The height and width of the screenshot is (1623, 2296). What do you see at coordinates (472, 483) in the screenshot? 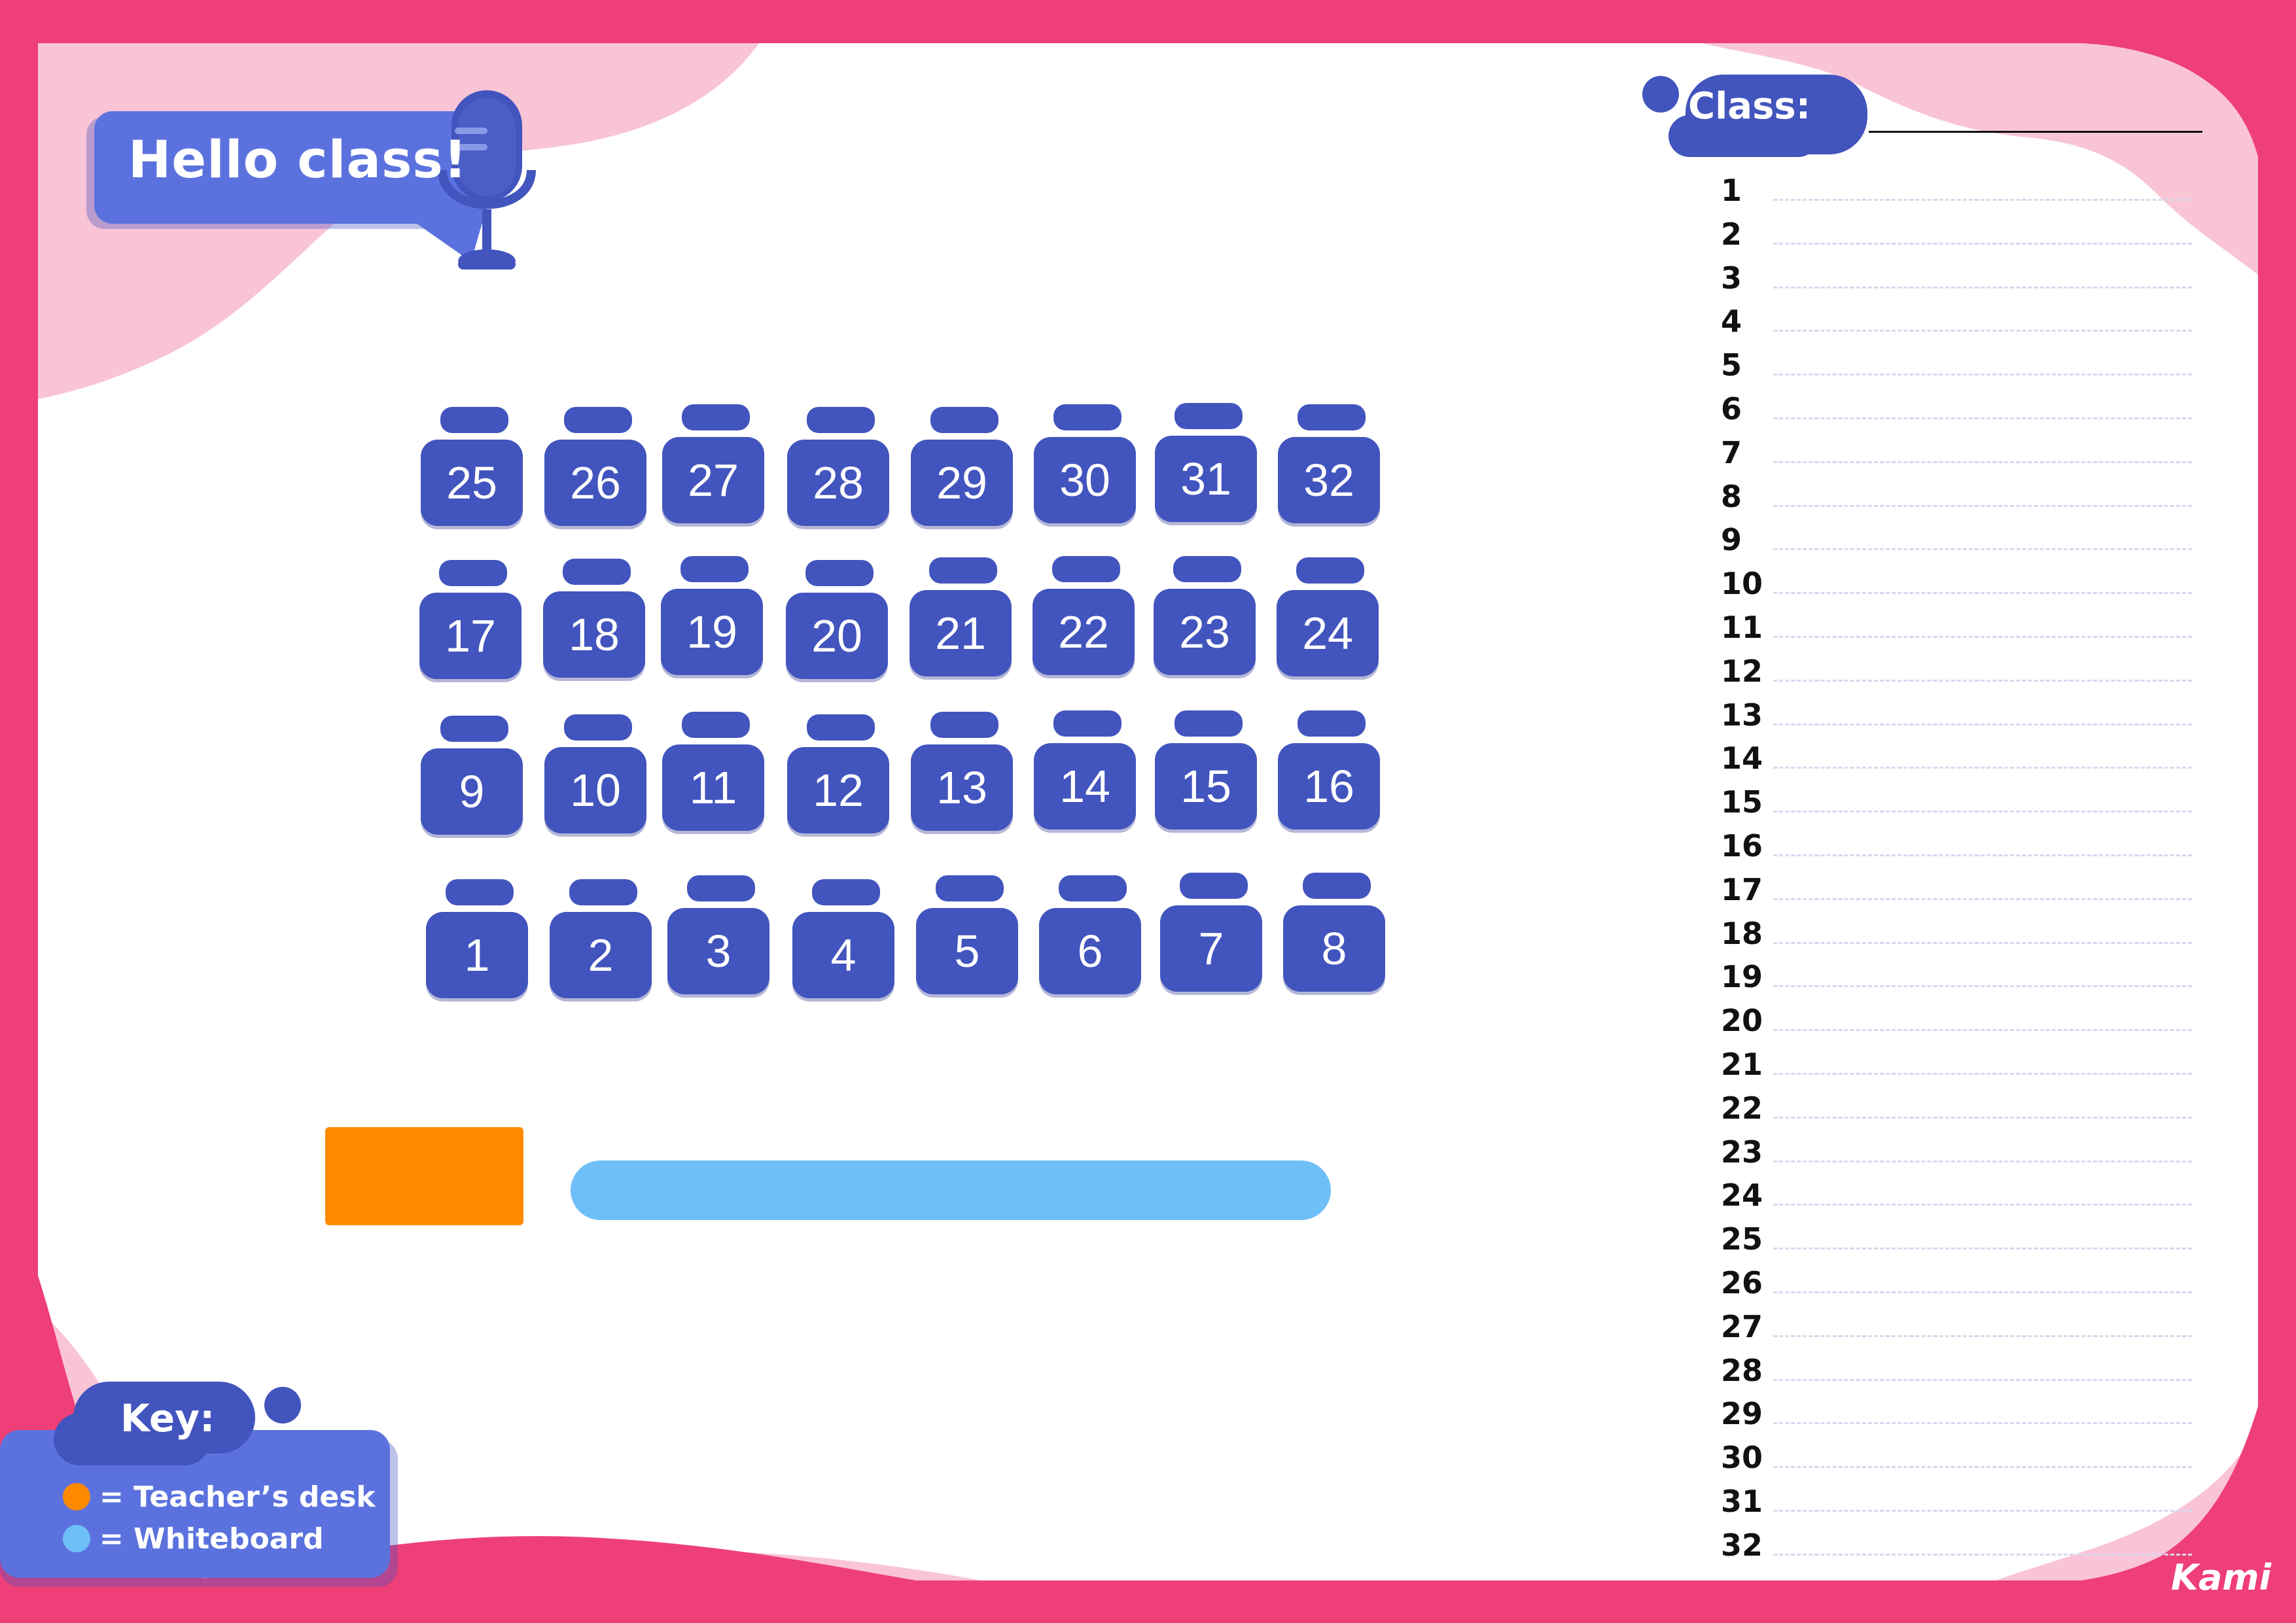
I see `desk-number: 25` at bounding box center [472, 483].